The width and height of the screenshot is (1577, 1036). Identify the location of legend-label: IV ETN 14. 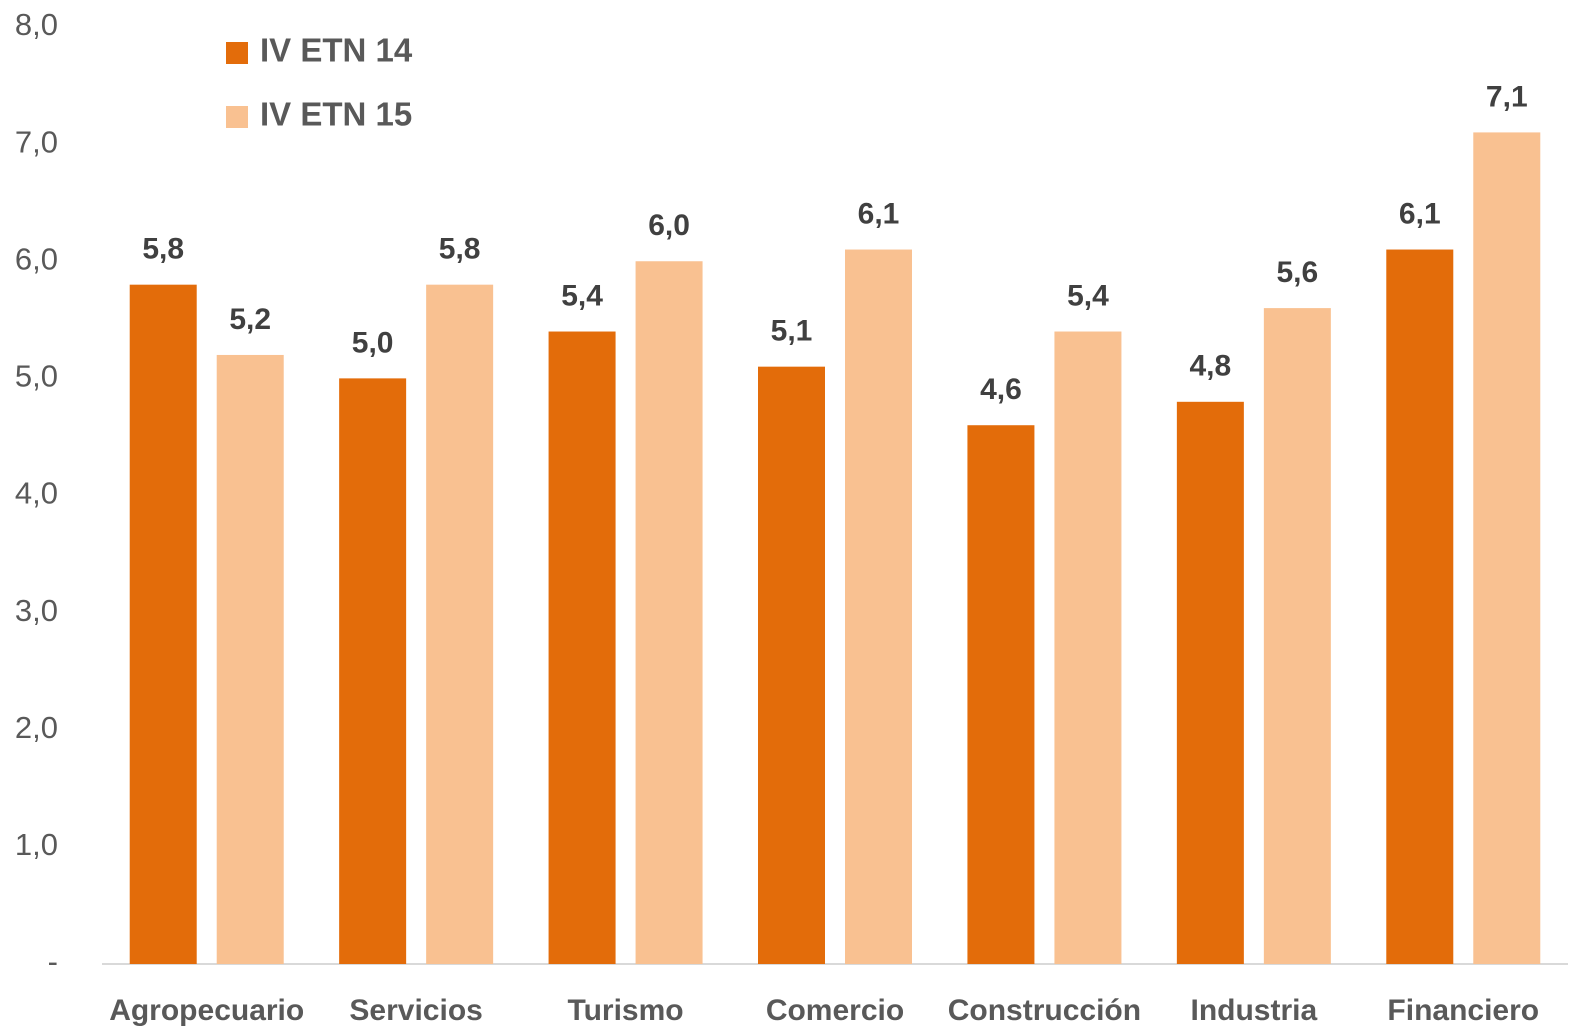
(336, 50).